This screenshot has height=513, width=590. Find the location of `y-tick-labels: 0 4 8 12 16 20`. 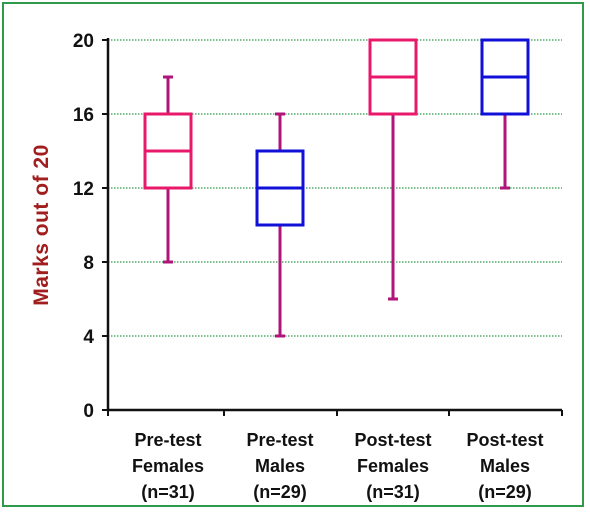

y-tick-labels: 0 4 8 12 16 20 is located at coordinates (84, 226).